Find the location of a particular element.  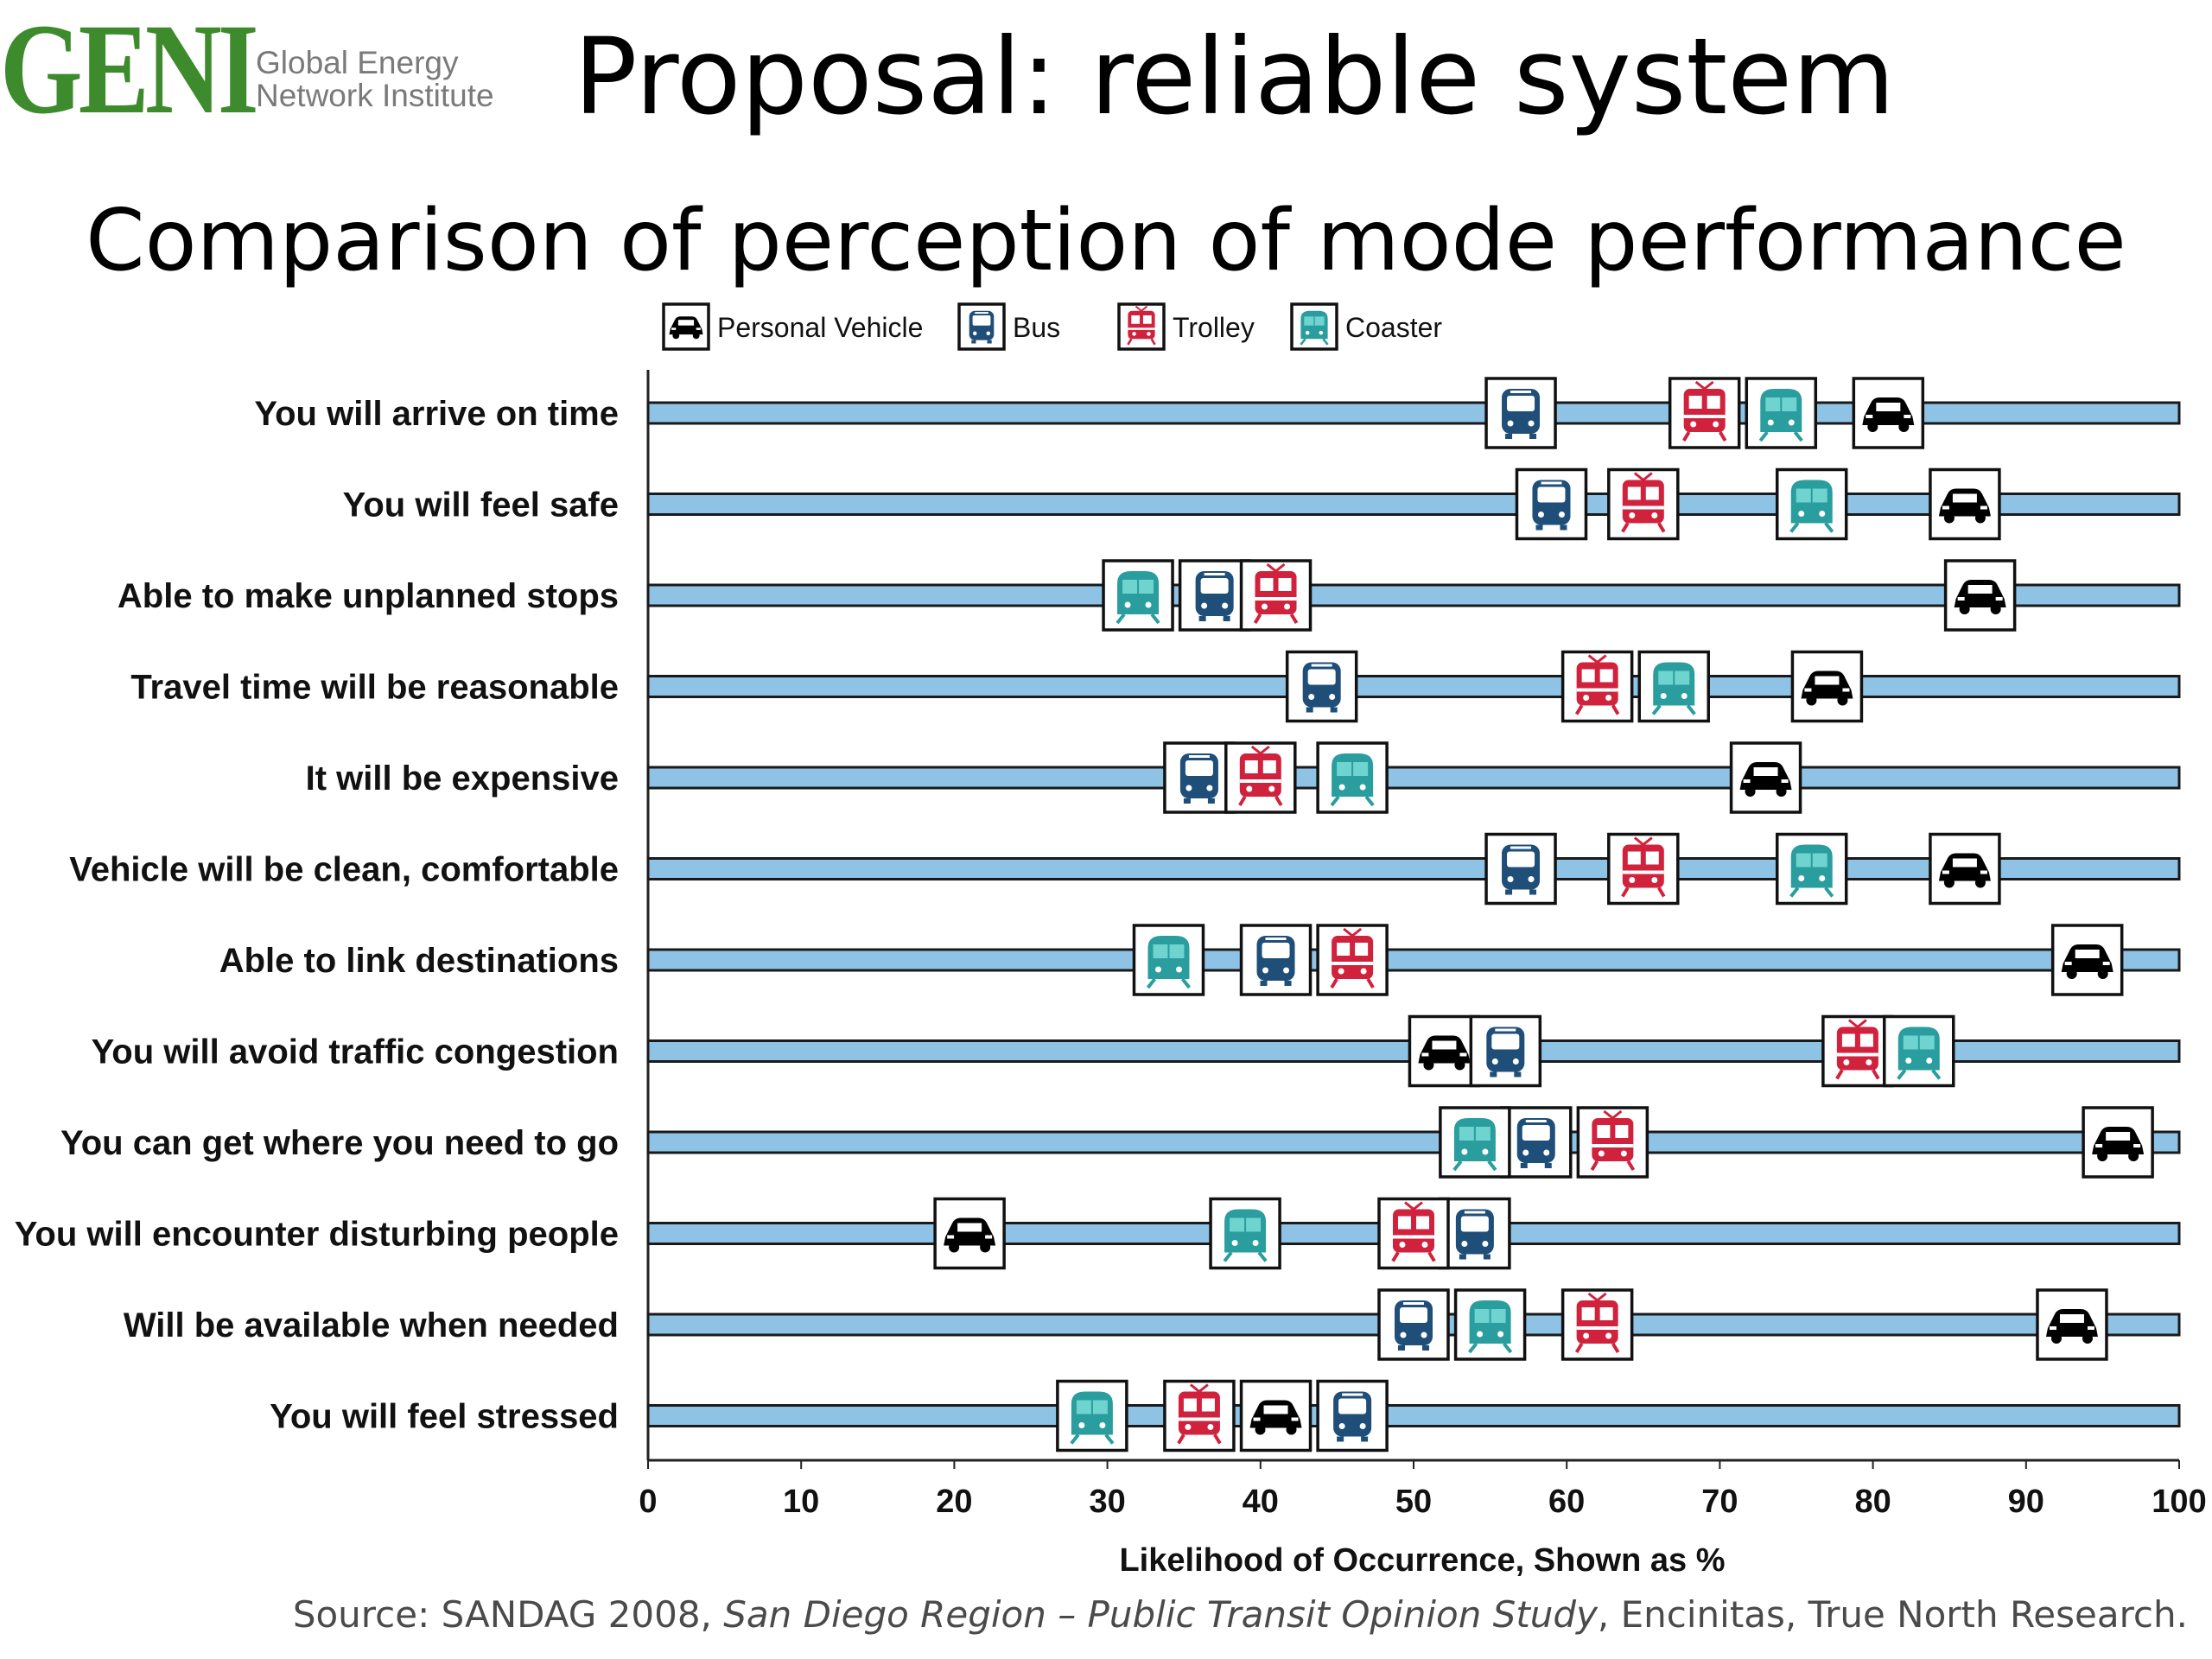

chart-row: You will feel safe is located at coordinates (1262, 504).